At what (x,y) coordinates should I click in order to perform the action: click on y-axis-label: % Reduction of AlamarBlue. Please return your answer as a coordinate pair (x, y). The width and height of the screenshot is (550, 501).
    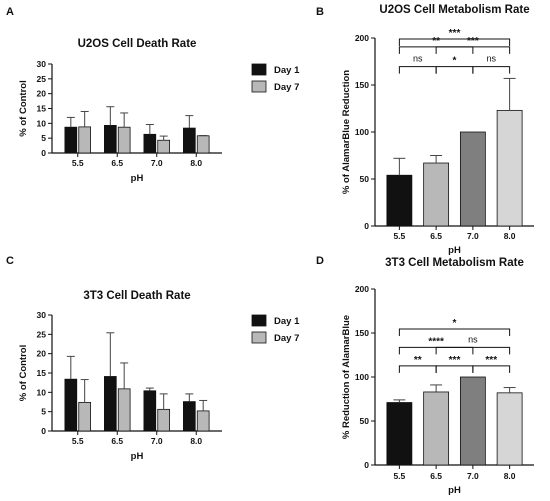
    Looking at the image, I should click on (346, 377).